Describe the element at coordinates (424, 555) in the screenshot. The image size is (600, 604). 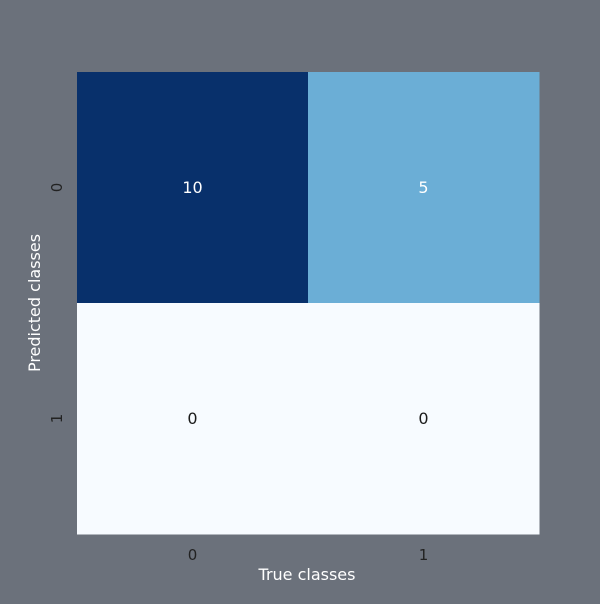
I see `x-tick-label-1: 1` at that location.